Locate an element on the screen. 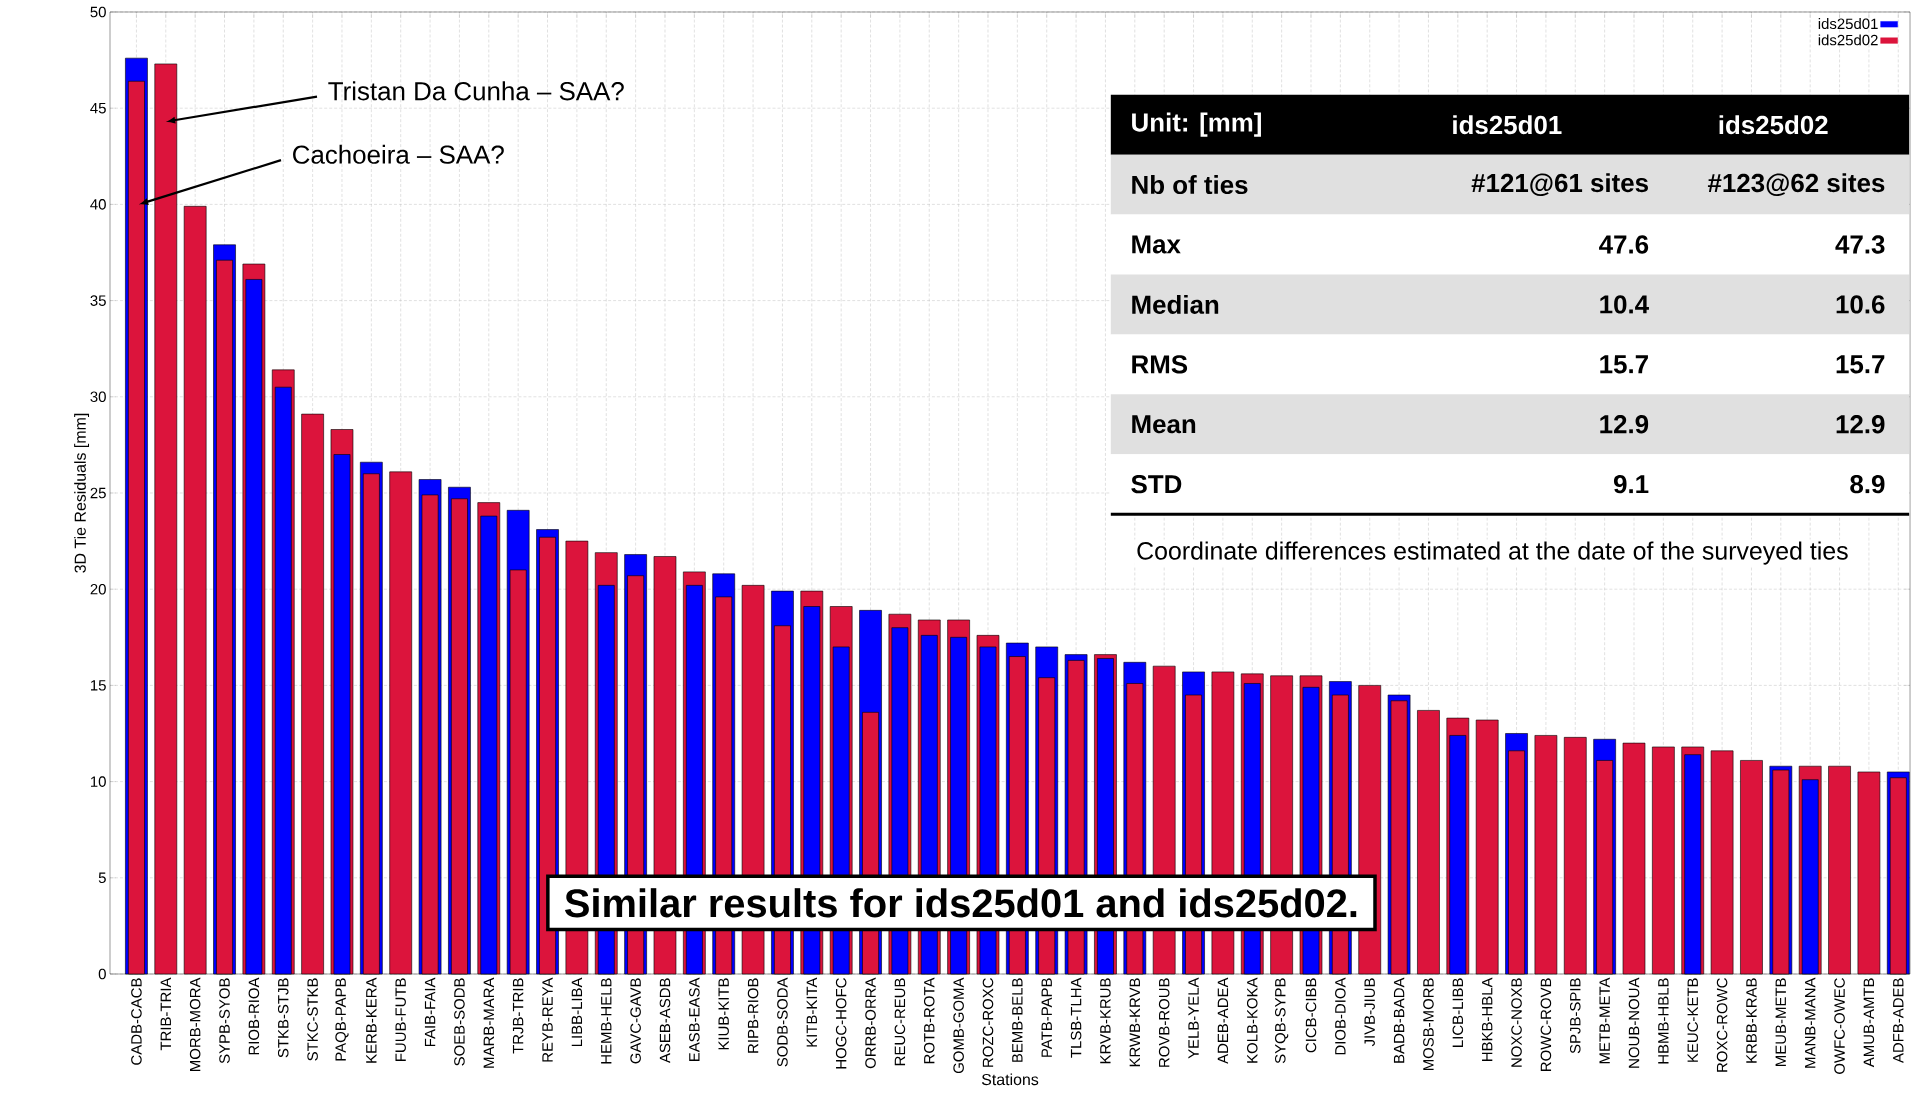  x-tick-label: HBKB-HBLA is located at coordinates (1487, 1019).